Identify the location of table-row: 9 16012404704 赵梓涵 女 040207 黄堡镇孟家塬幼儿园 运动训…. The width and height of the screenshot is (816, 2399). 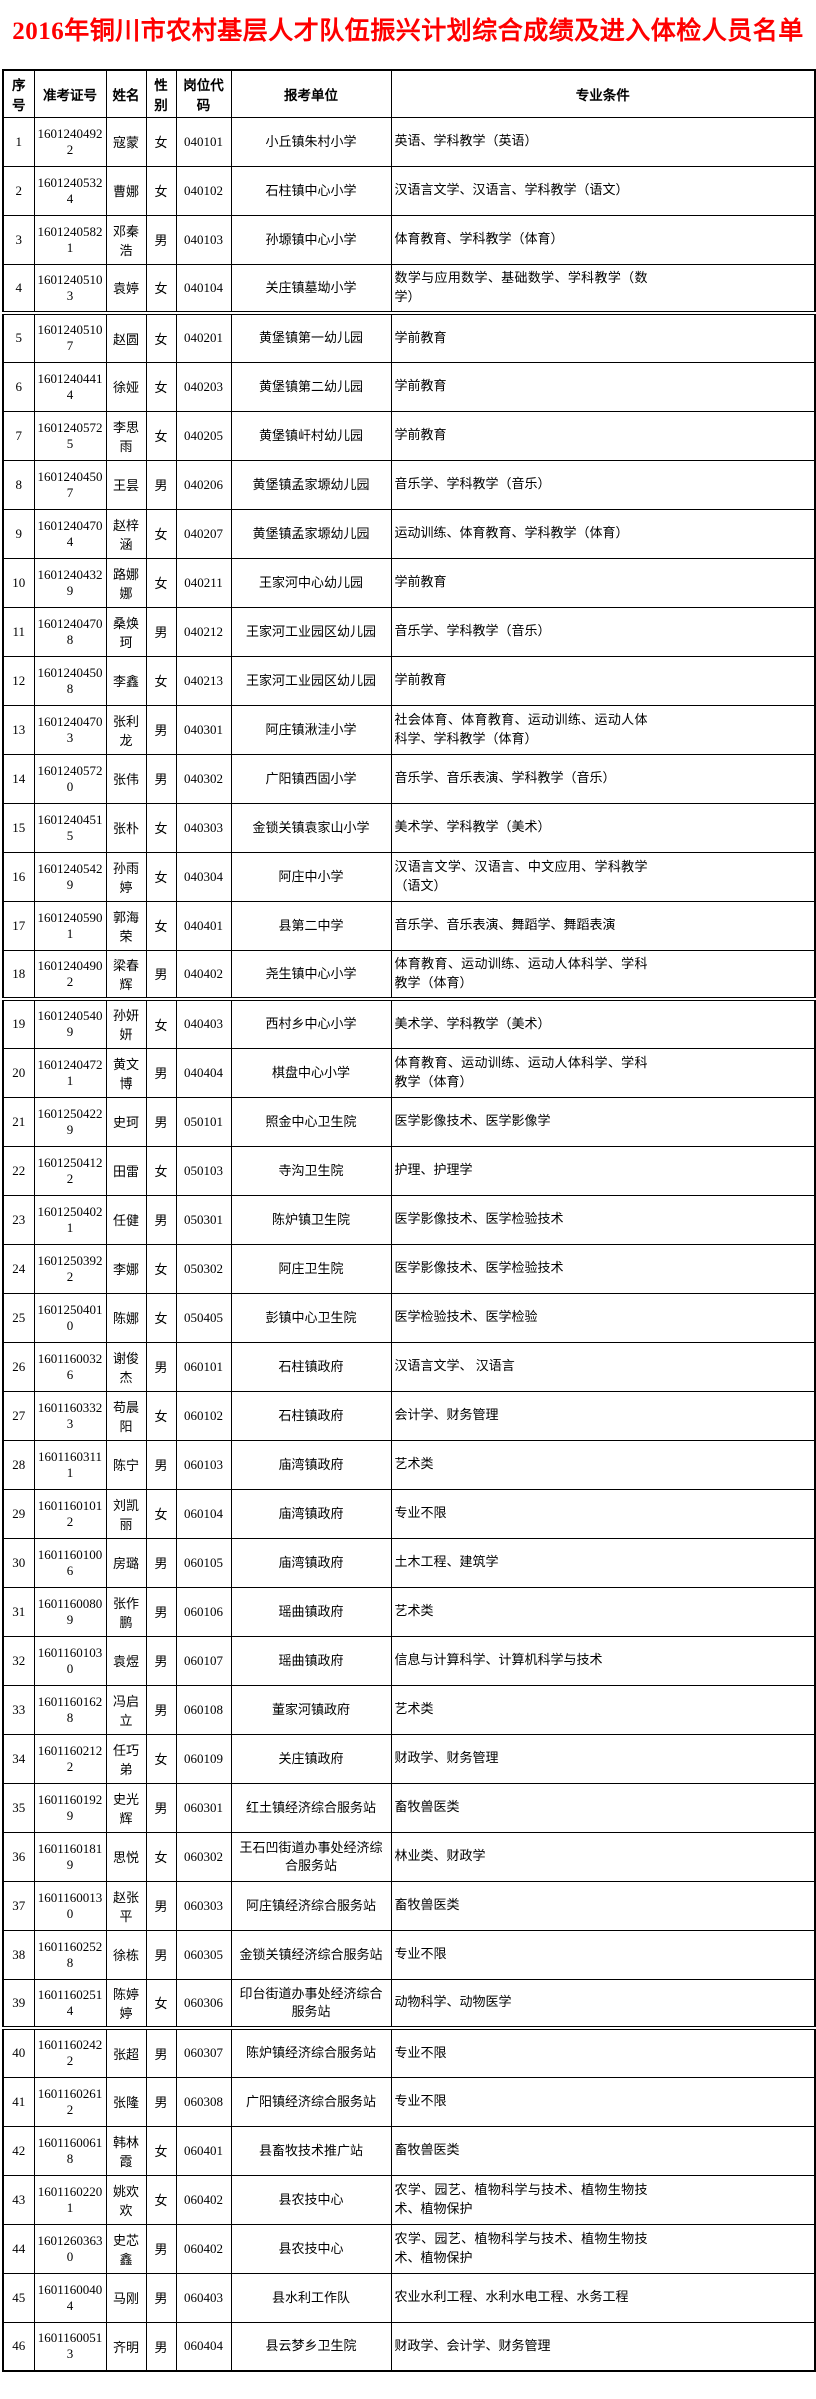
(409, 533).